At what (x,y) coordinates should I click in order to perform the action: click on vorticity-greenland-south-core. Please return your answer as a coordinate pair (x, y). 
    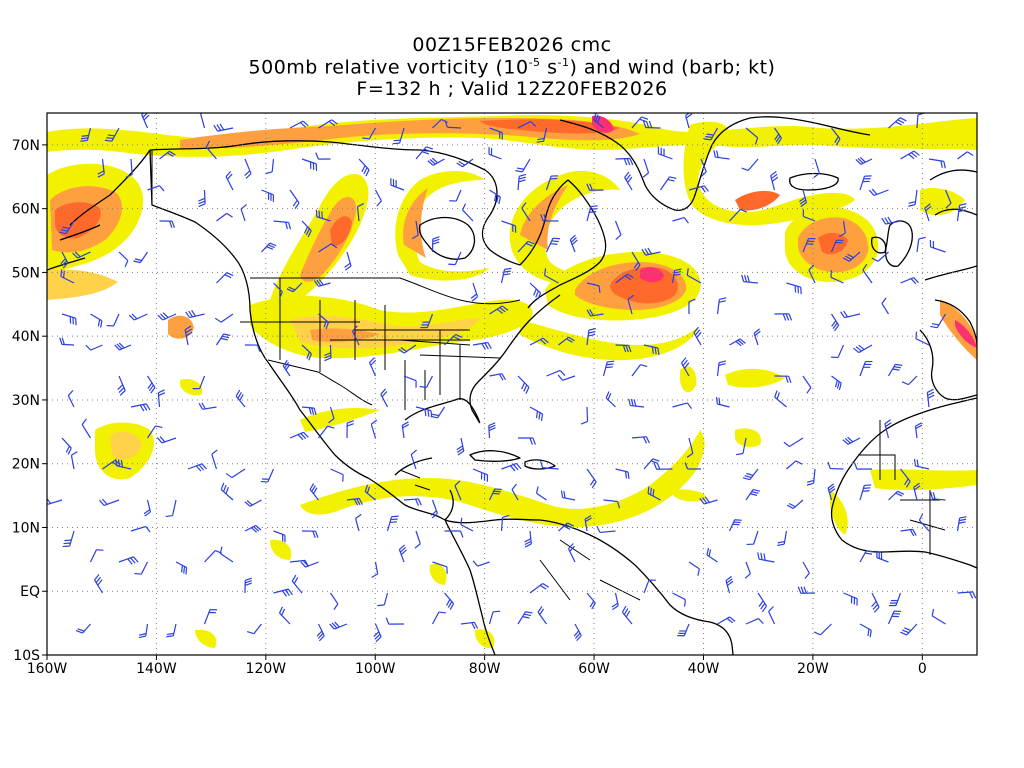
    Looking at the image, I should click on (757, 200).